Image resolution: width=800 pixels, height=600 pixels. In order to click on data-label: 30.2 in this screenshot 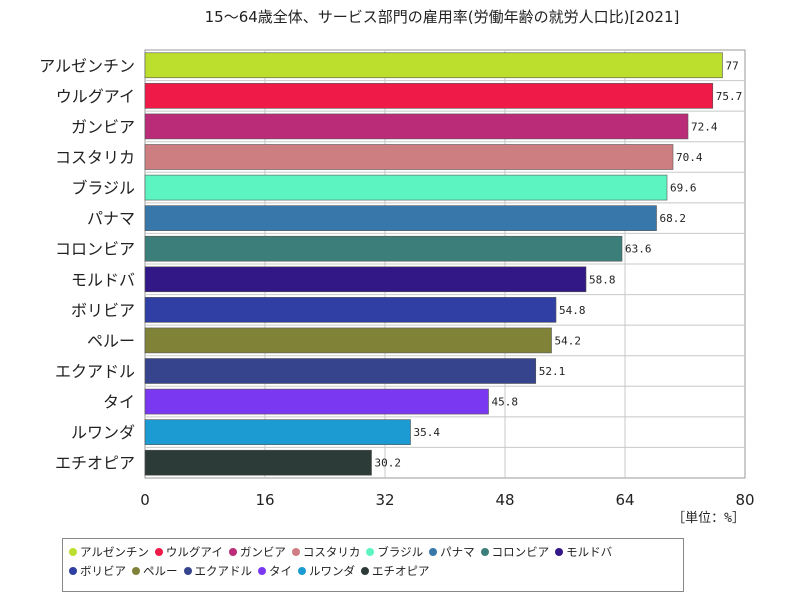, I will do `click(388, 463)`.